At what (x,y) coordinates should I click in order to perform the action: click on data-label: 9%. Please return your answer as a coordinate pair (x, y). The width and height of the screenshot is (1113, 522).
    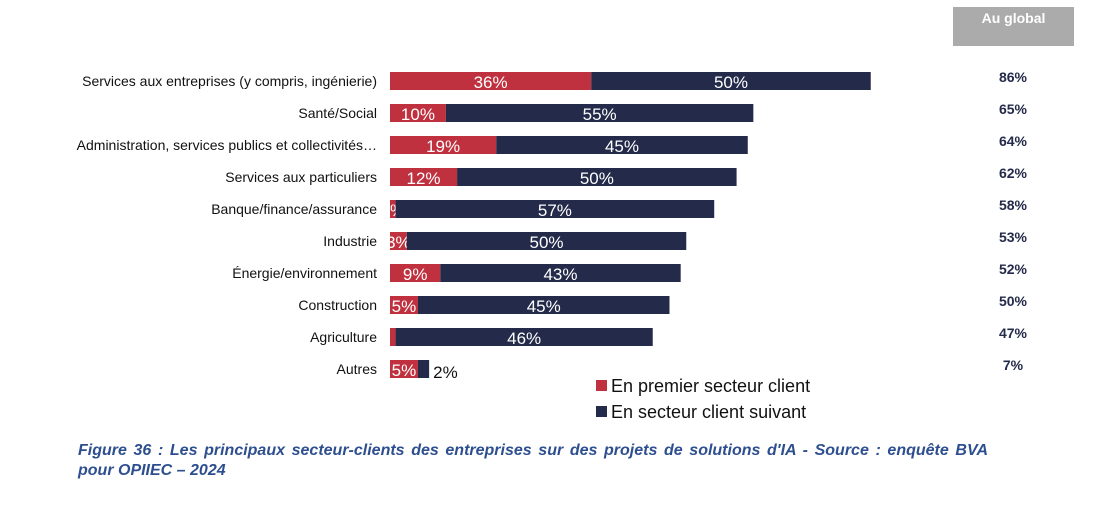
    Looking at the image, I should click on (415, 274).